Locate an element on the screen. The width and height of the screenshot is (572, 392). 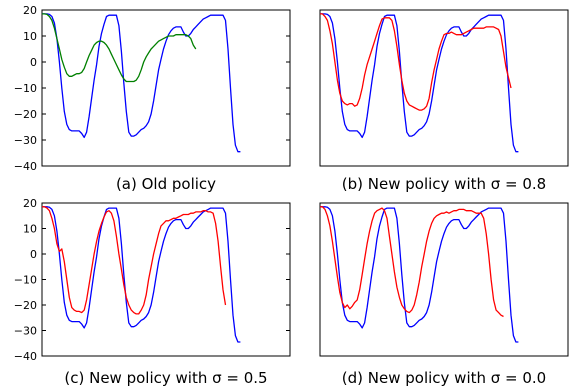
caption-a: (a) Old policy is located at coordinates (166, 184).